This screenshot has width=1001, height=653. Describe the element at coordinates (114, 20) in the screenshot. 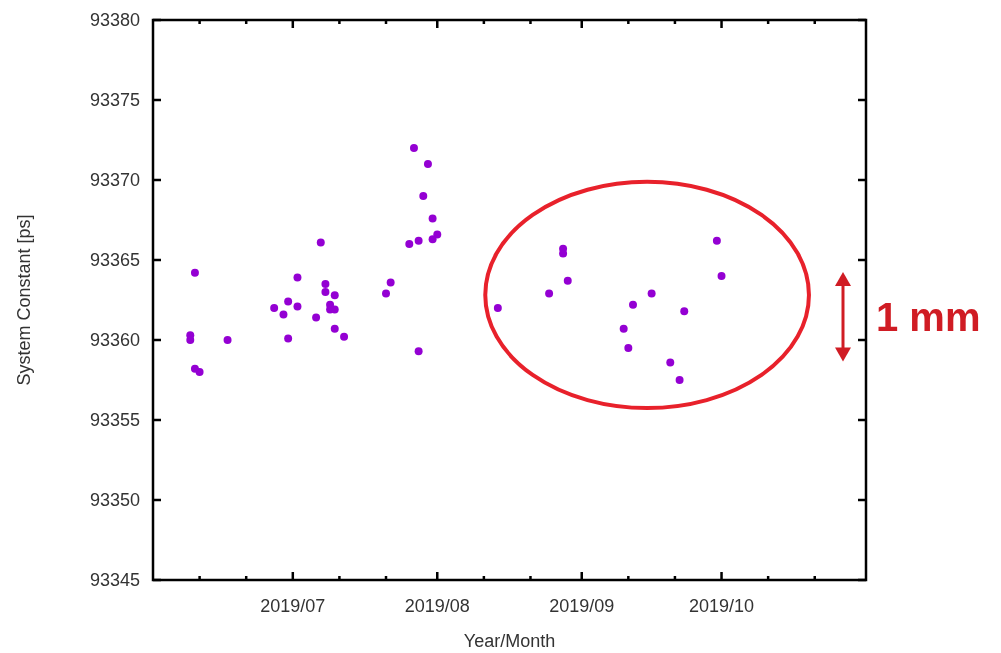

I see `y-tick-label: 93380` at that location.